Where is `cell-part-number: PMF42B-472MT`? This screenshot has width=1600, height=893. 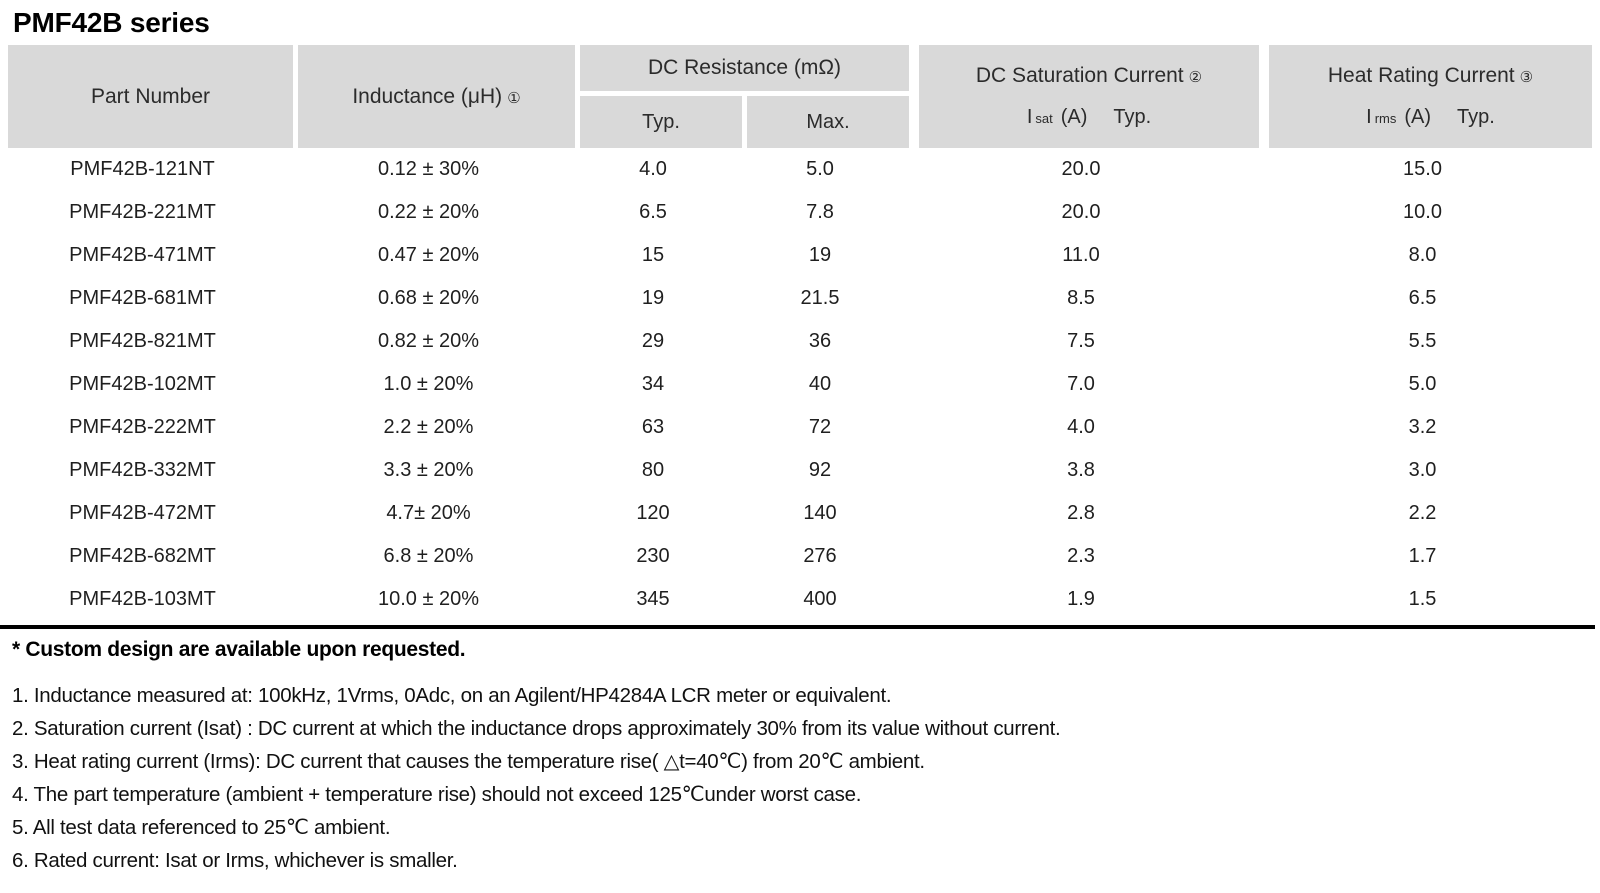
cell-part-number: PMF42B-472MT is located at coordinates (142, 513).